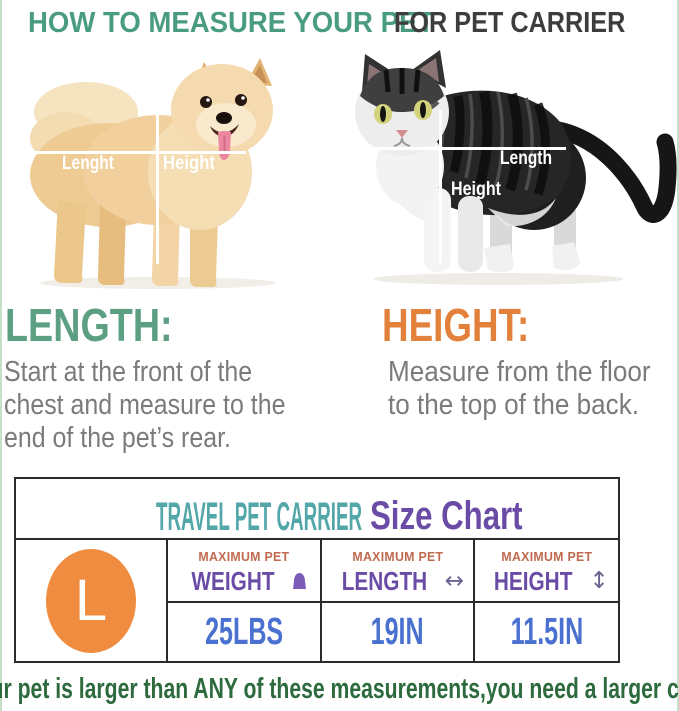 The image size is (679, 711). I want to click on table-row-divider, so click(392, 602).